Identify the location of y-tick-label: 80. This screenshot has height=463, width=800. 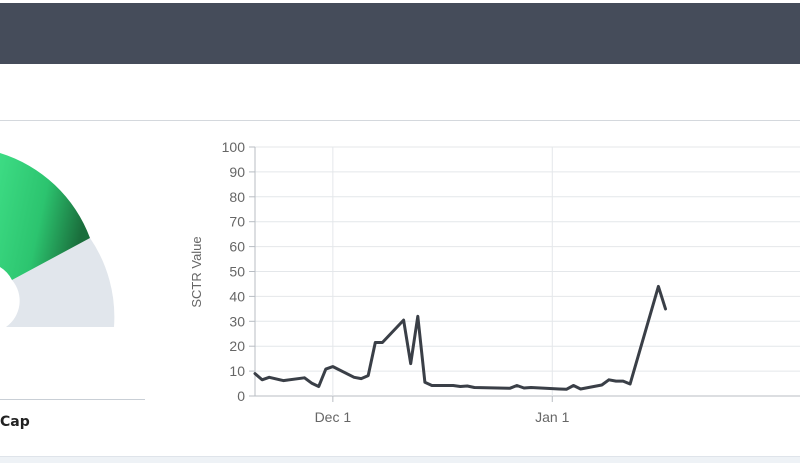
(237, 197).